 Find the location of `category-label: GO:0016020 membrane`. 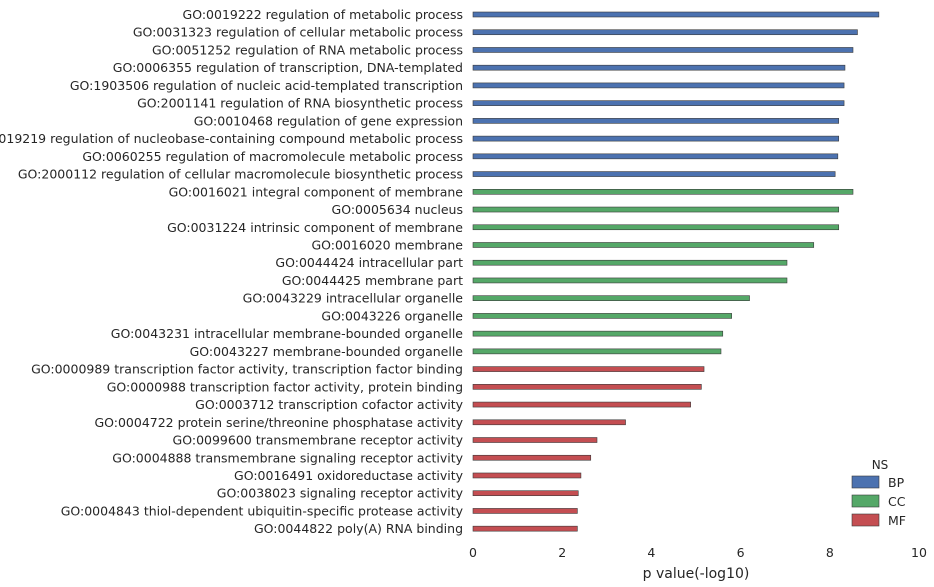

category-label: GO:0016020 membrane is located at coordinates (387, 244).